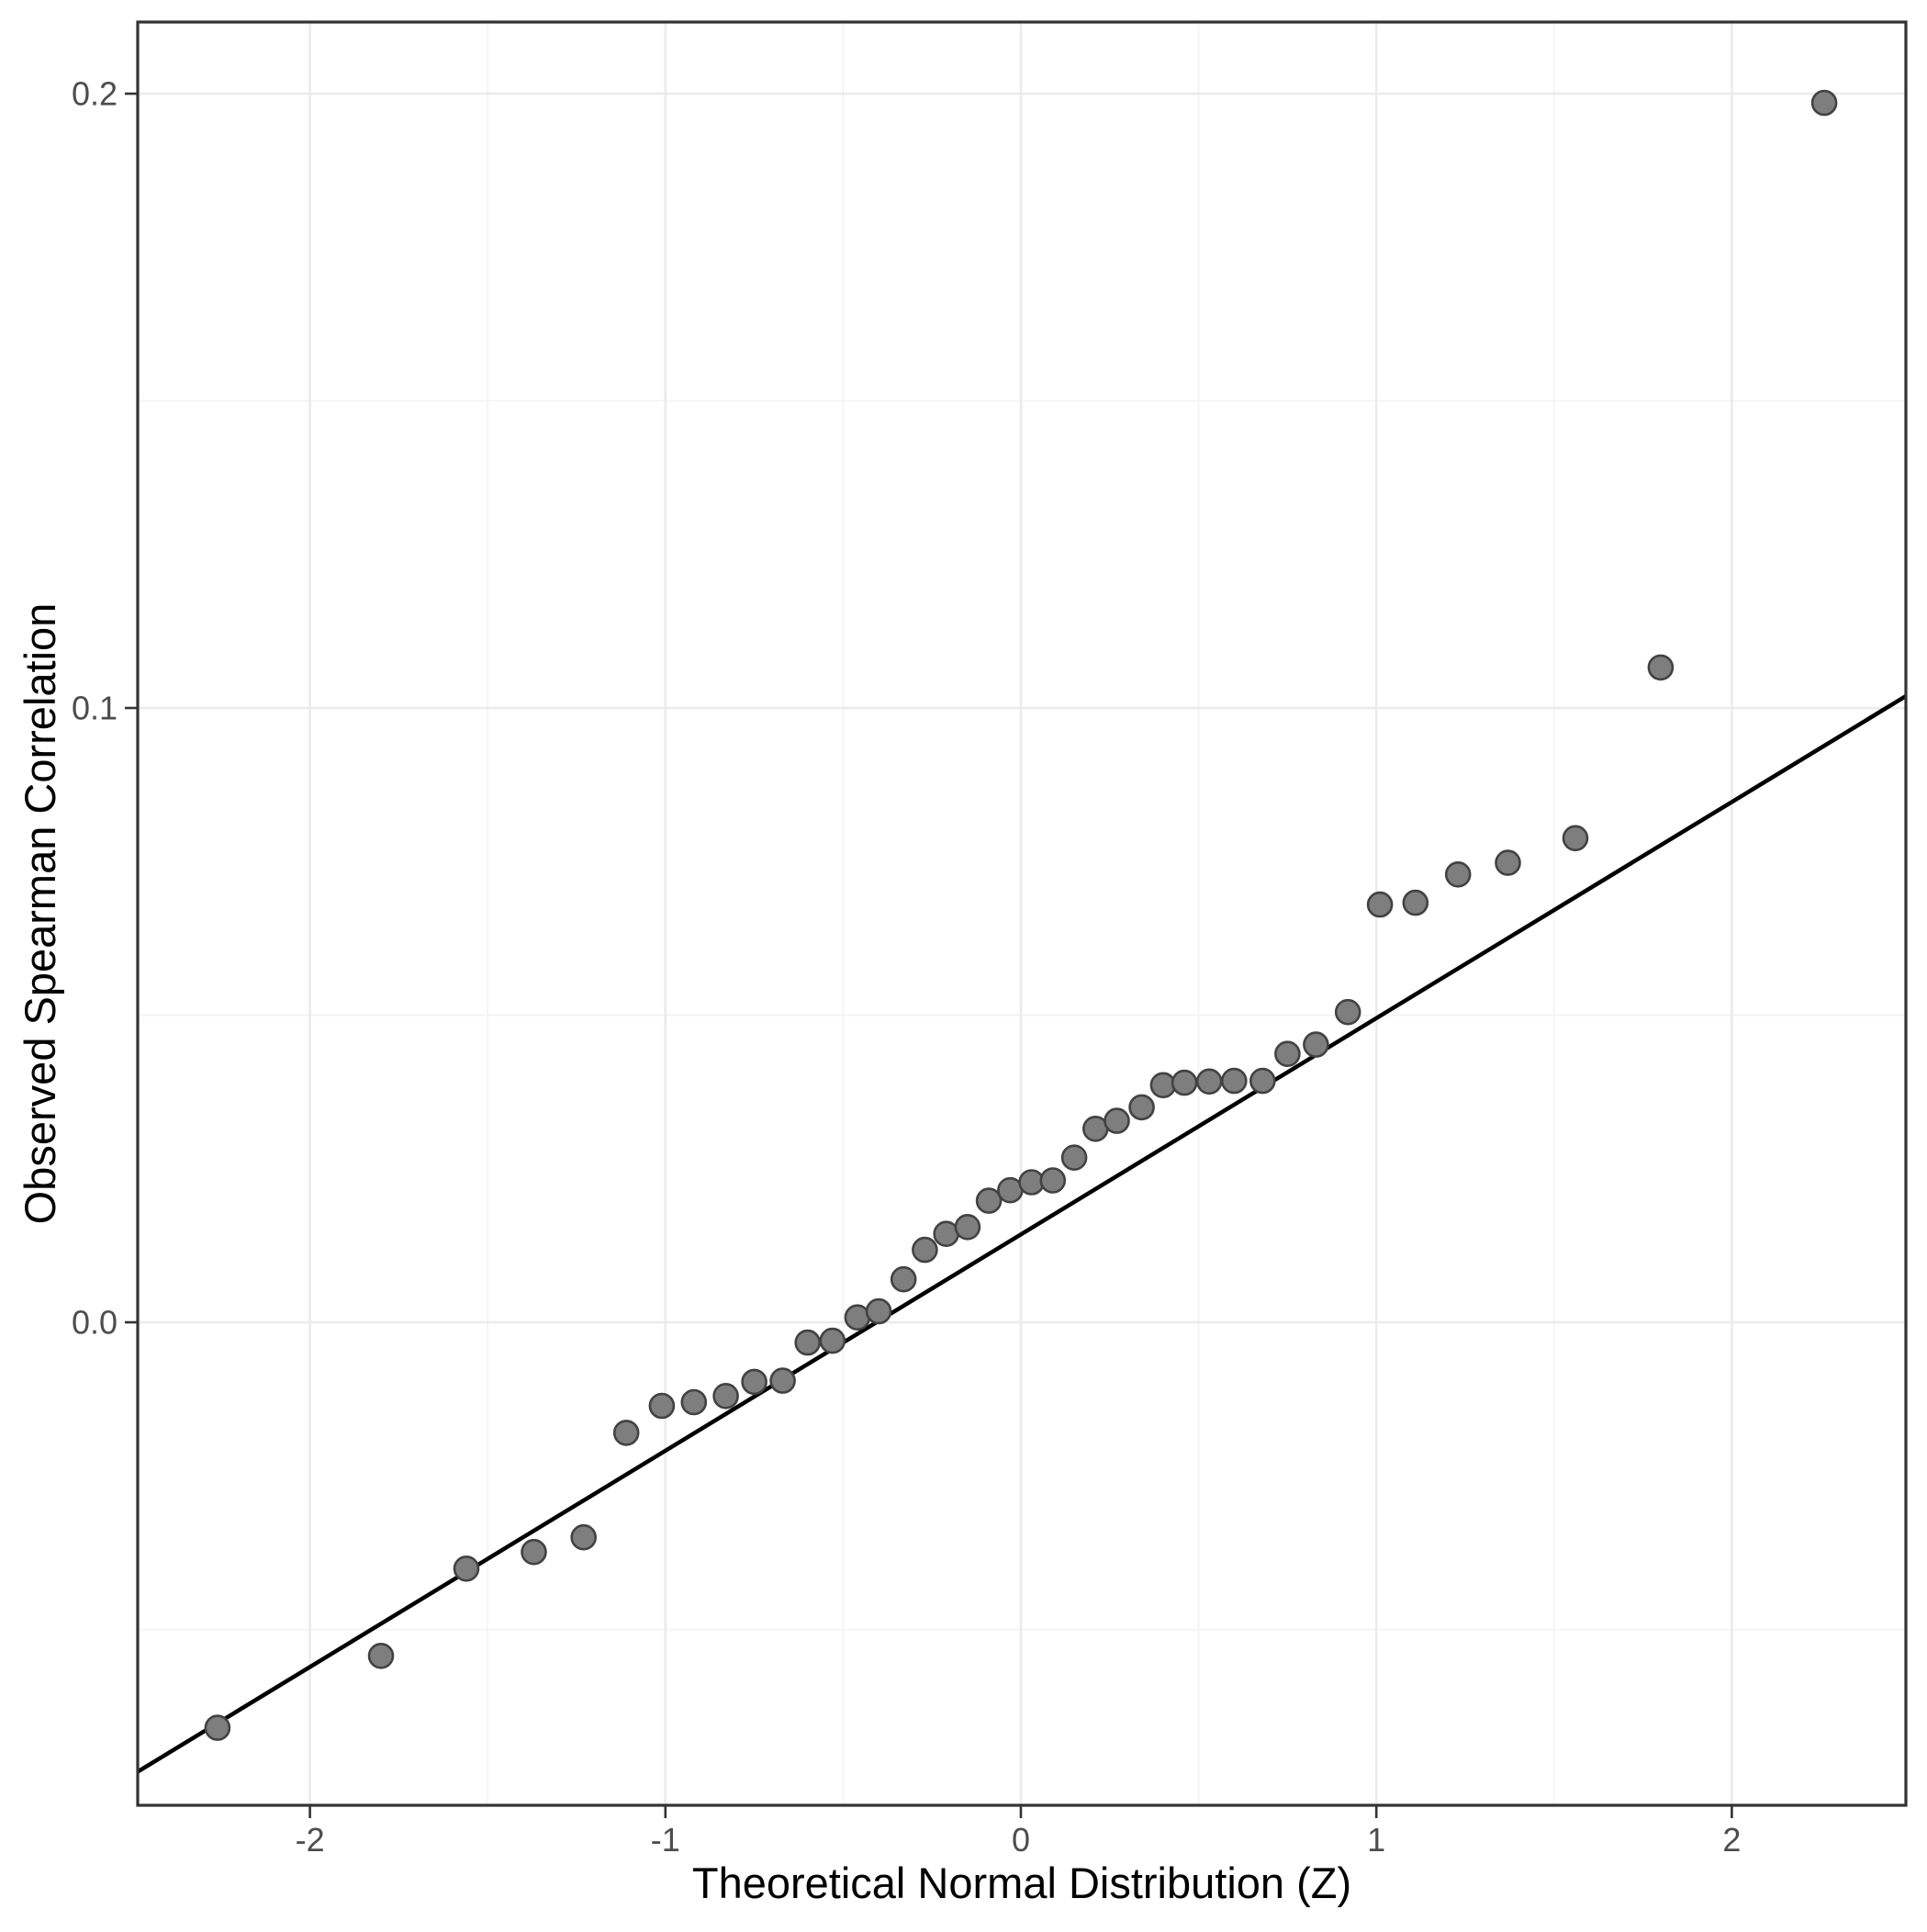  What do you see at coordinates (1376, 1840) in the screenshot?
I see `x-tick-label: 1` at bounding box center [1376, 1840].